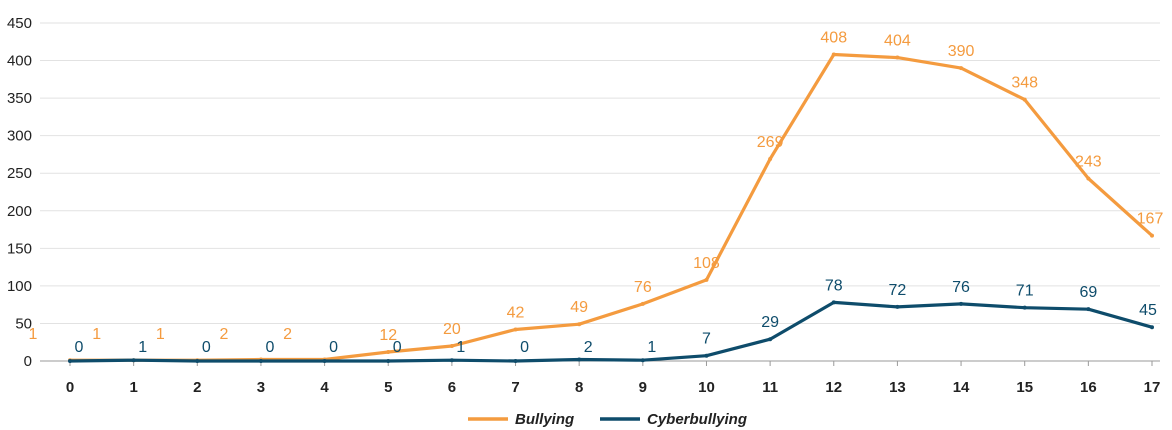  Describe the element at coordinates (1150, 219) in the screenshot. I see `data-label-bullying: 167` at that location.